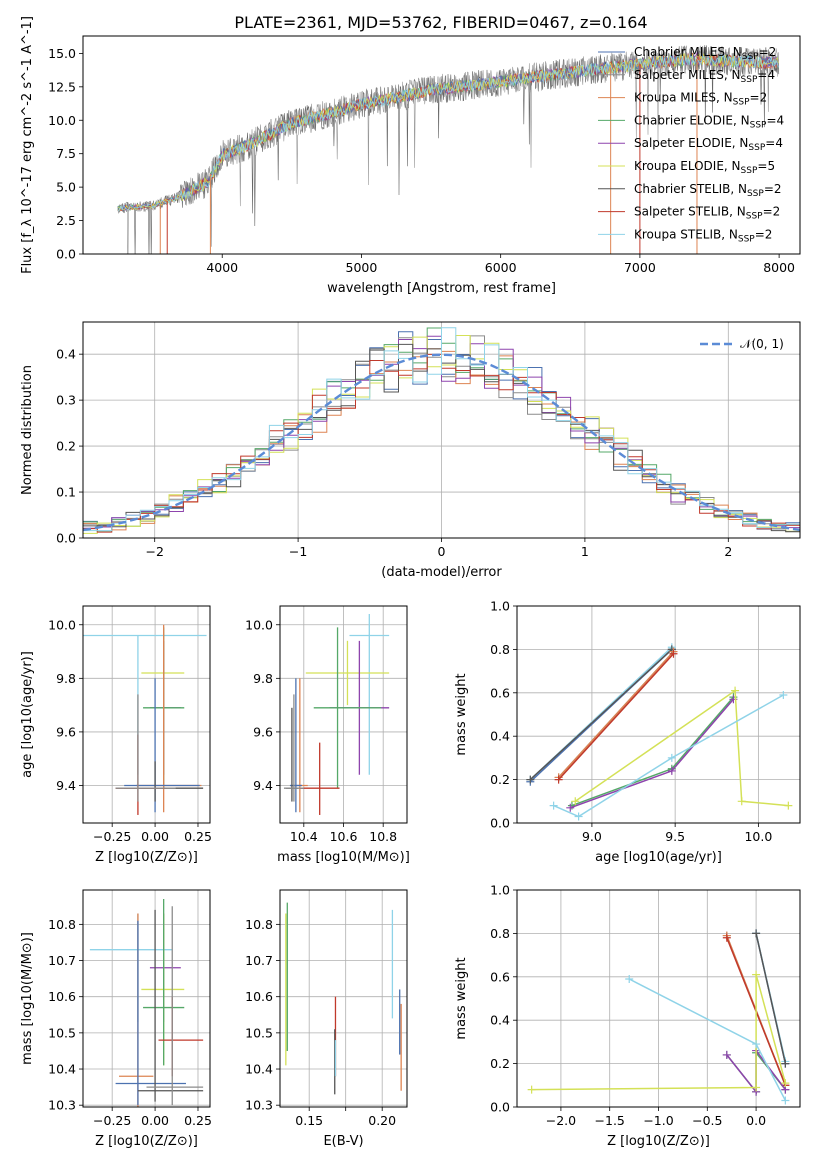 The image size is (819, 1170). What do you see at coordinates (62, 53) in the screenshot?
I see `y-tick-label: 15.0` at bounding box center [62, 53].